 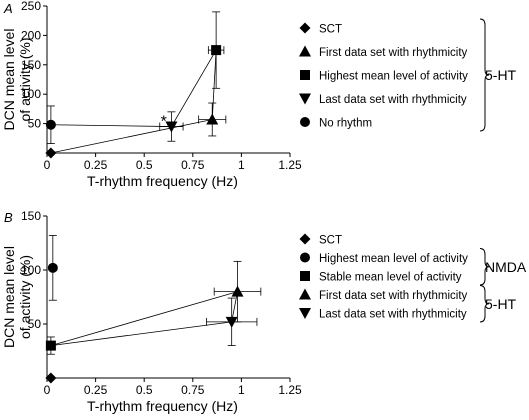 What do you see at coordinates (506, 267) in the screenshot?
I see `group-label: NMDA` at bounding box center [506, 267].